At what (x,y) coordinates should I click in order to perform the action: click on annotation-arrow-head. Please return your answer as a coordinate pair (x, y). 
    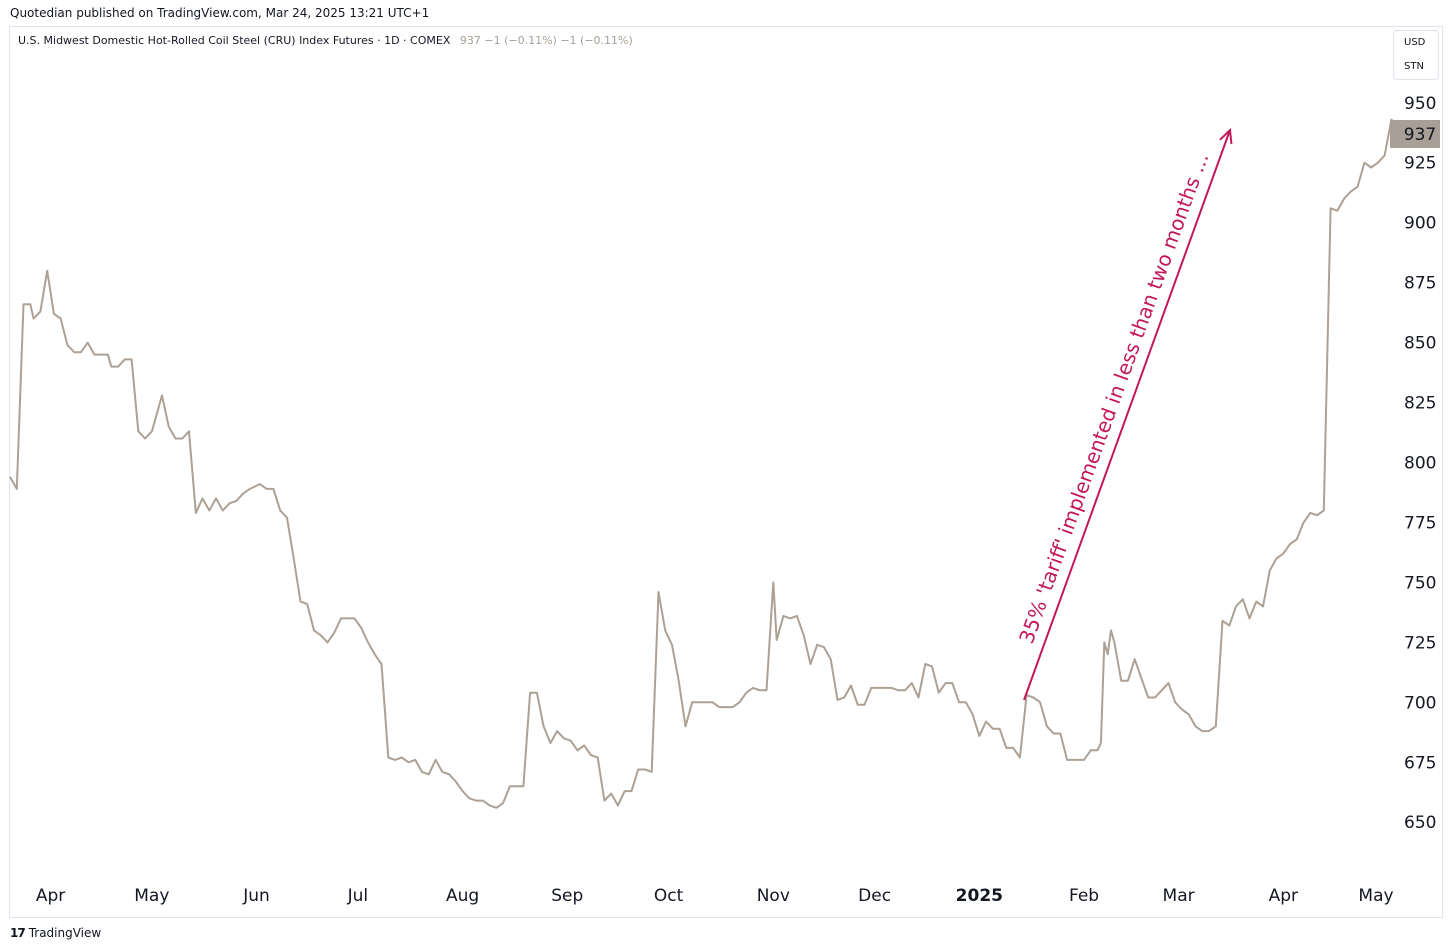
    Looking at the image, I should click on (1226, 136).